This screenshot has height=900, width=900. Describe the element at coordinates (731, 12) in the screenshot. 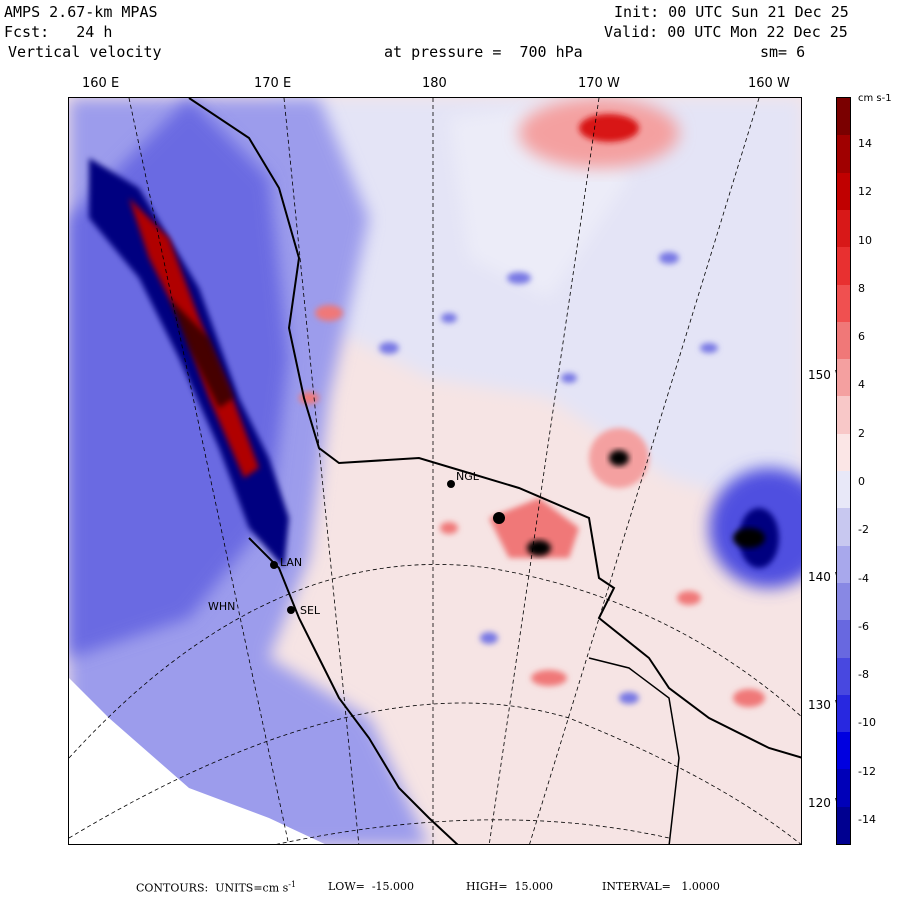

I see `init-time: Init: 00 UTC Sun 21 Dec 25` at that location.